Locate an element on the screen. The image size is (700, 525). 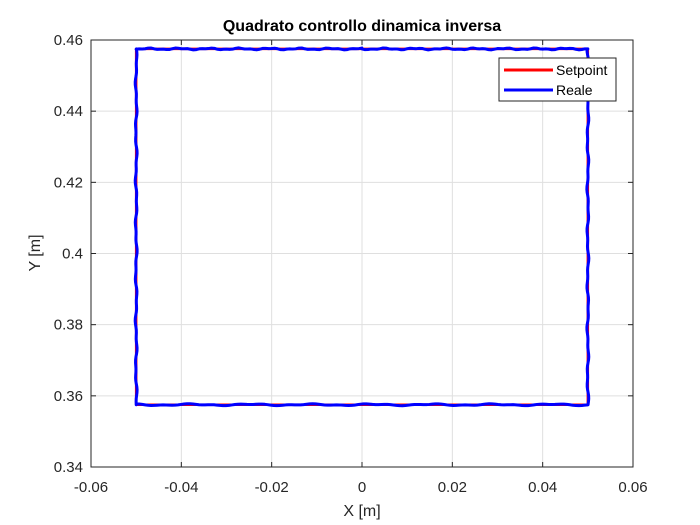
chart-title: Quadrato controllo dinamica inversa is located at coordinates (362, 26).